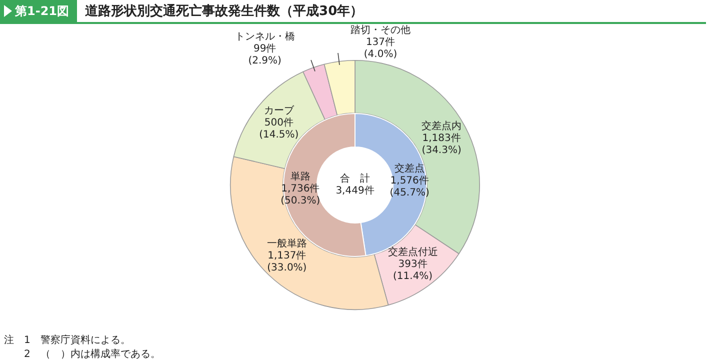 The image size is (710, 364). What do you see at coordinates (409, 168) in the screenshot?
I see `slice-label: 交差点` at bounding box center [409, 168].